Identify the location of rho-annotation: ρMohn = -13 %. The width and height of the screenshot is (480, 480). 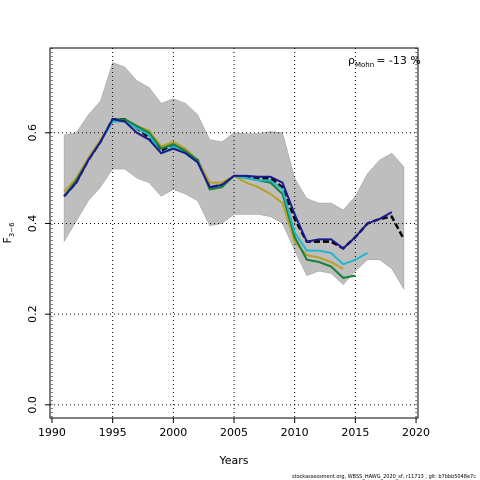
(384, 61).